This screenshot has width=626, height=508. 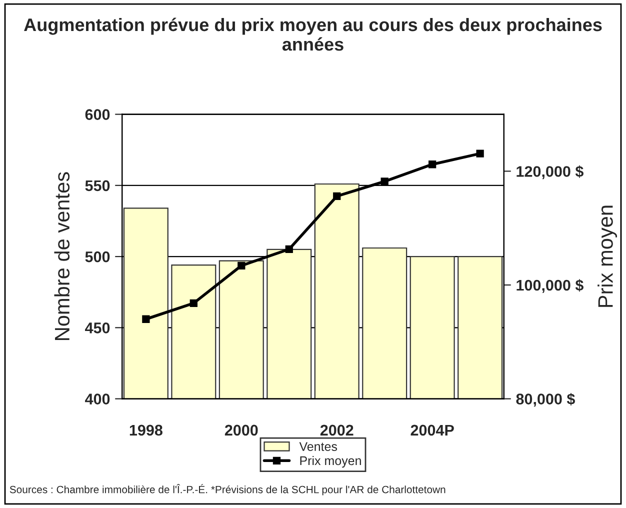 I want to click on y-tick-label: 600, so click(x=97, y=114).